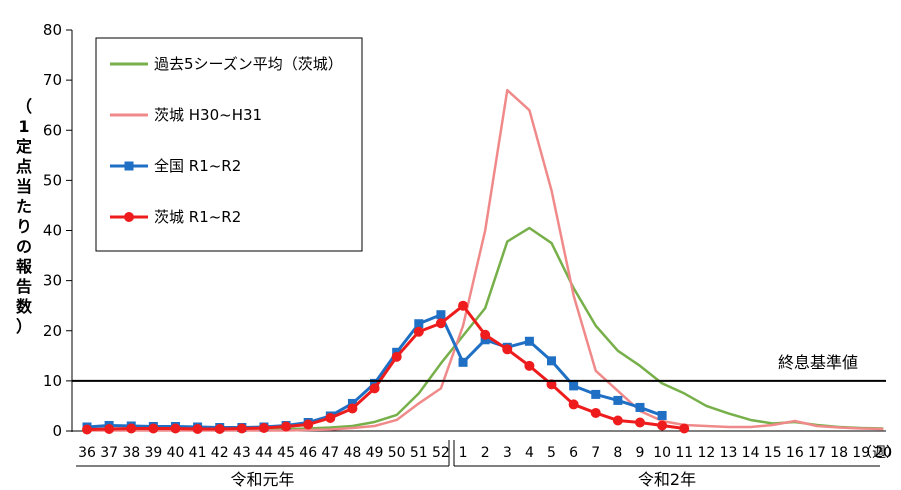  I want to click on x-tick-label: 18, so click(839, 453).